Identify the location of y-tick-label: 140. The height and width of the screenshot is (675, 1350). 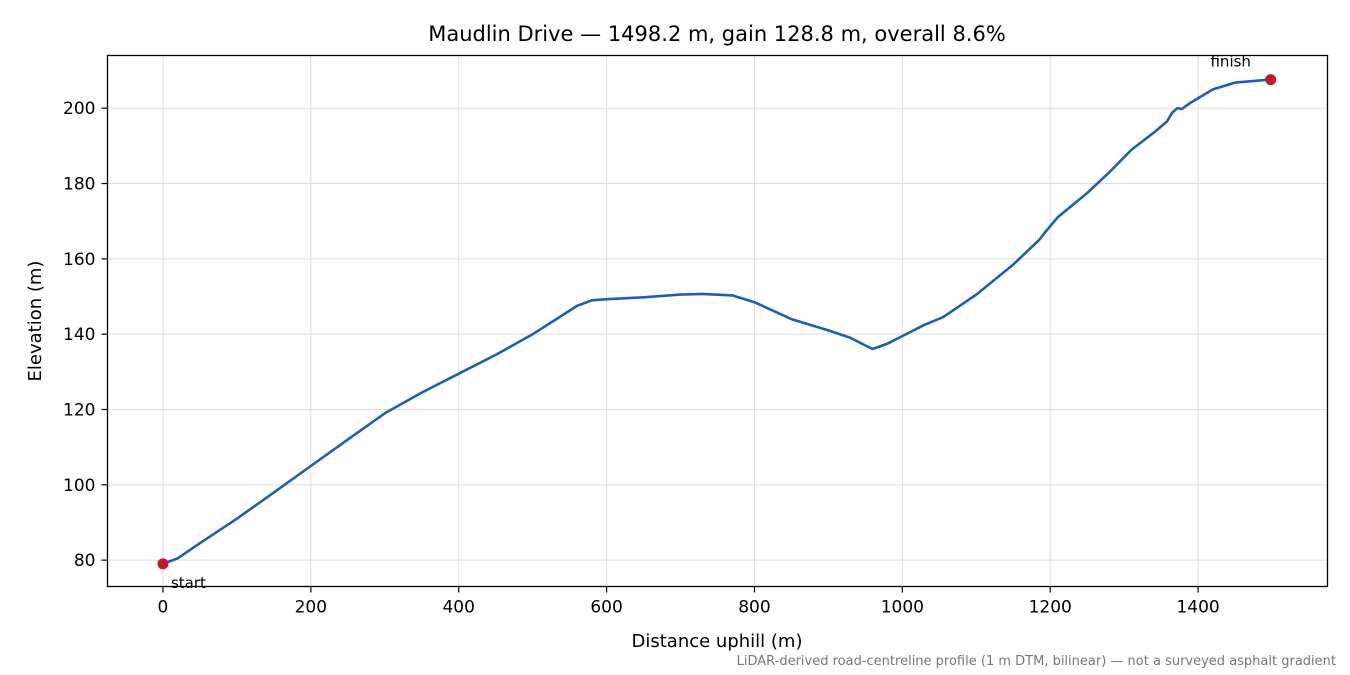
(79, 335).